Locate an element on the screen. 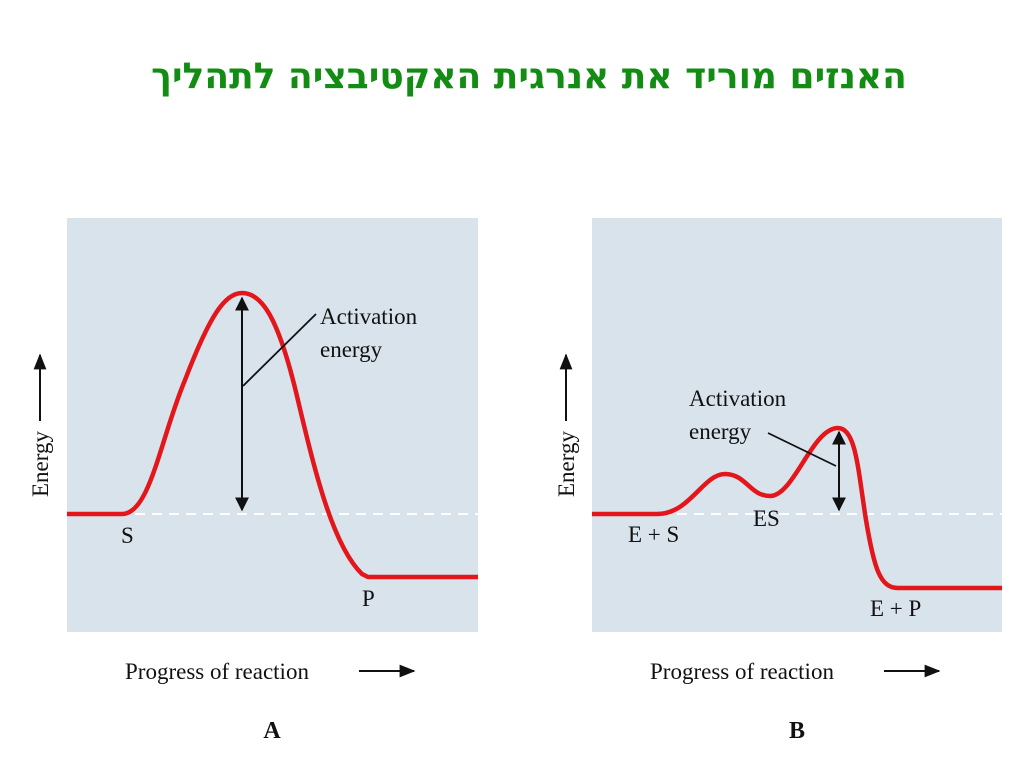  x-axis-label-b: Progress of reaction is located at coordinates (742, 671).